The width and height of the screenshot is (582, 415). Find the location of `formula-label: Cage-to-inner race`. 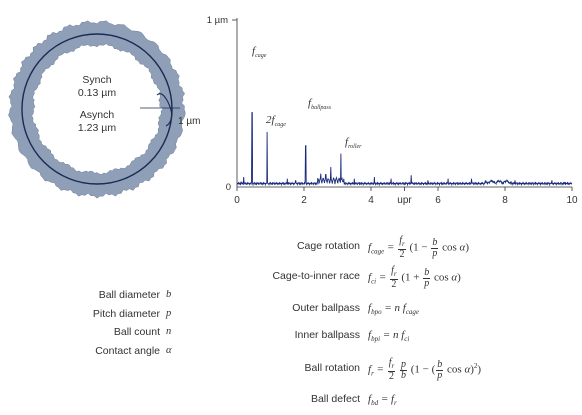

formula-label: Cage-to-inner race is located at coordinates (316, 276).